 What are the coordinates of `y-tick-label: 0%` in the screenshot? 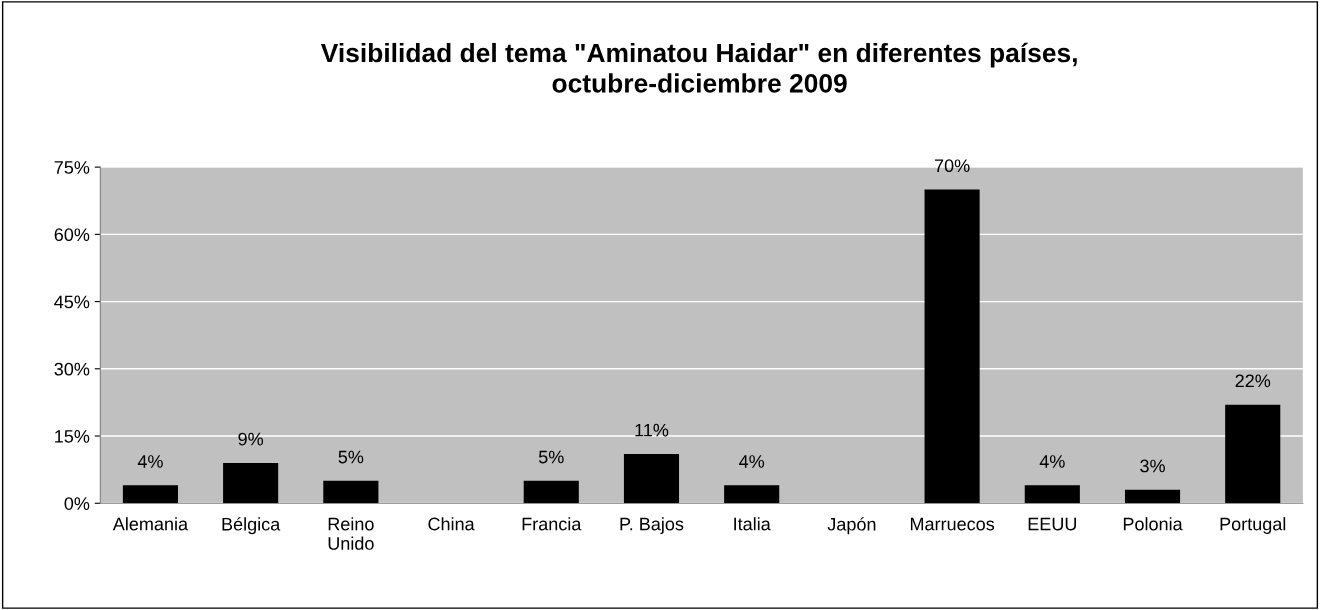 It's located at (77, 503).